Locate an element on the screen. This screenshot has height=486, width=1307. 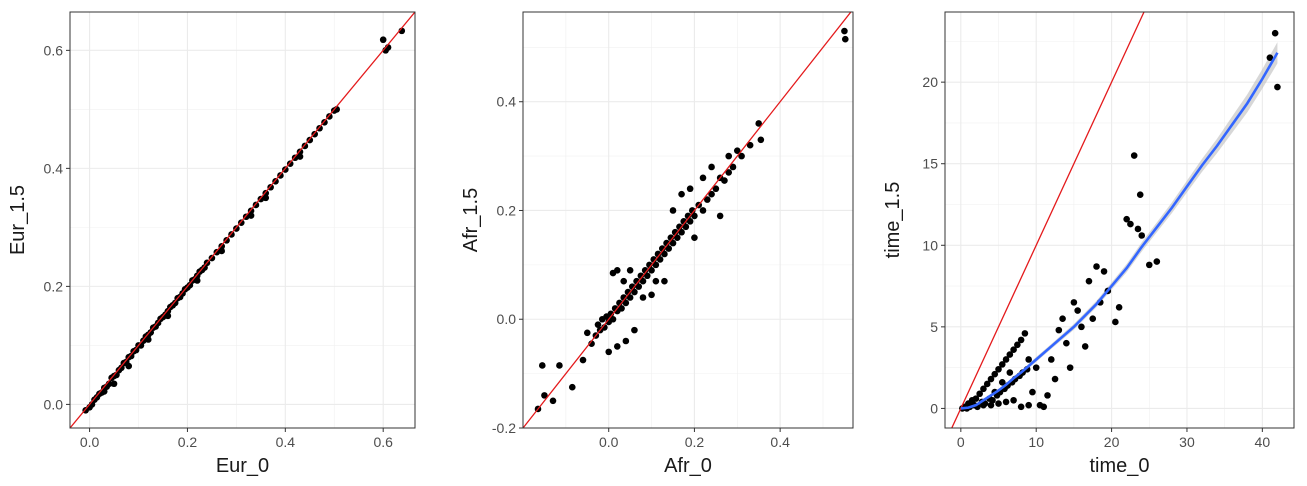
eur-y-axis-title: Eur_1.5 is located at coordinates (18, 220).